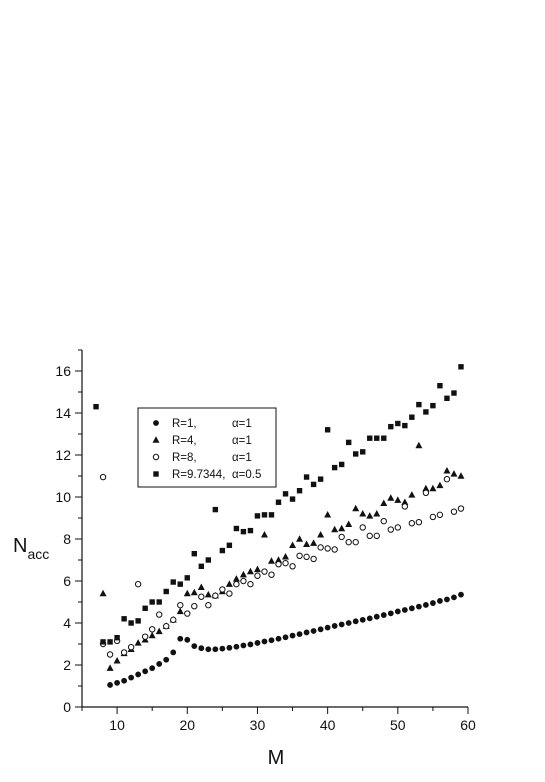 This screenshot has height=782, width=545. Describe the element at coordinates (242, 441) in the screenshot. I see `legend-alpha-2: α=1` at that location.